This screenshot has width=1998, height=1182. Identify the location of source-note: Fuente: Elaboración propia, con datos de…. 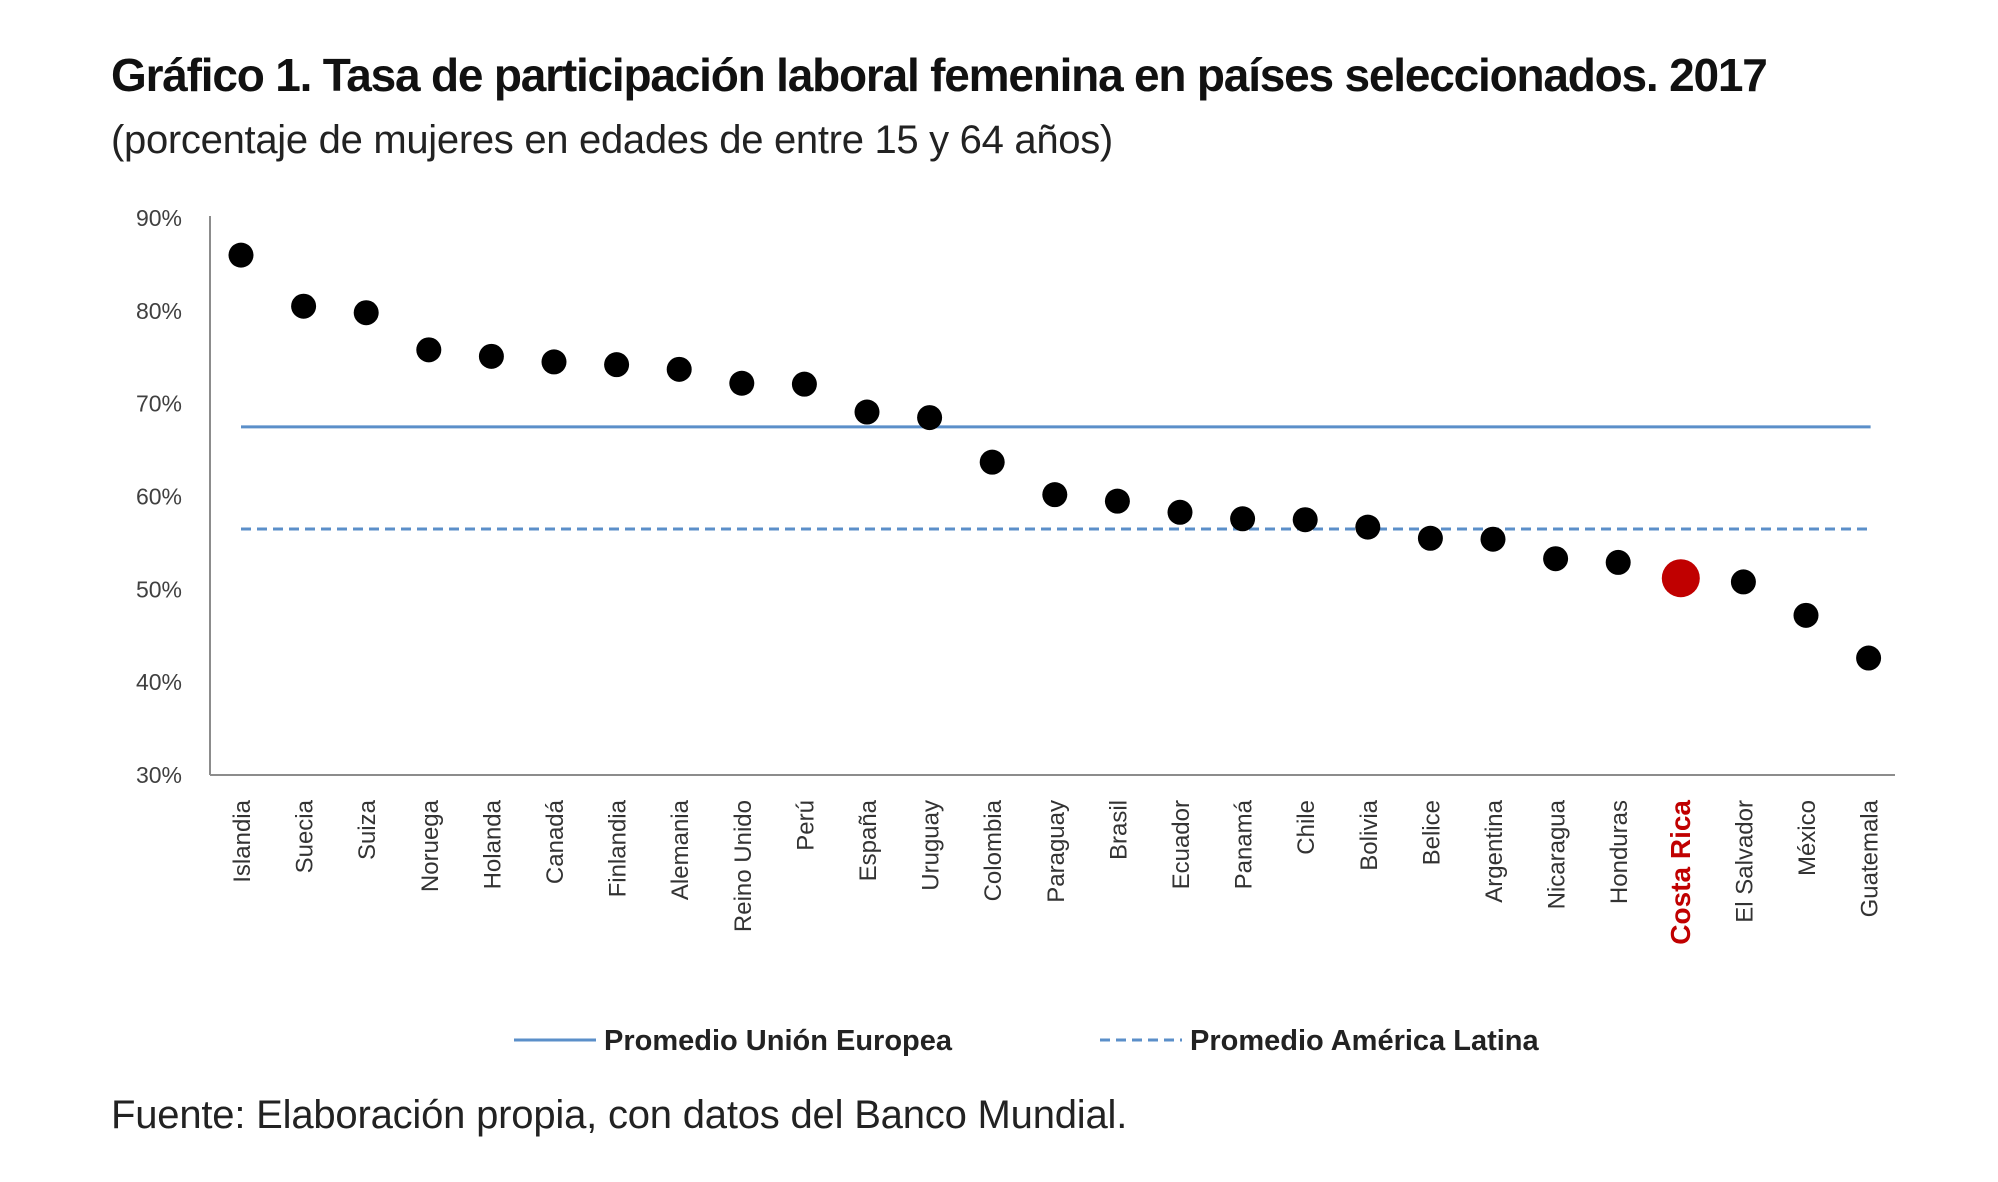
(619, 1115).